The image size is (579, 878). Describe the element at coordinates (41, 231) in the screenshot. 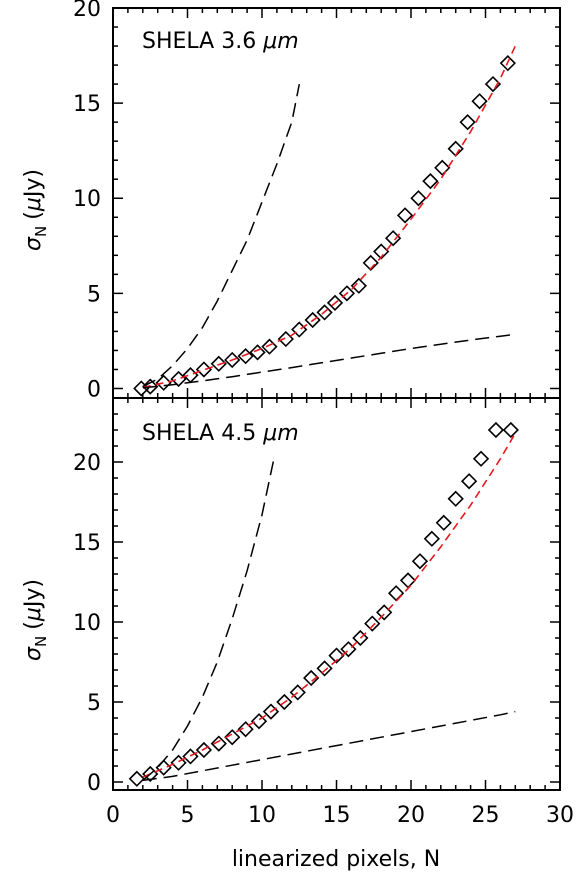

I see `ylabel-top-sub: N` at that location.